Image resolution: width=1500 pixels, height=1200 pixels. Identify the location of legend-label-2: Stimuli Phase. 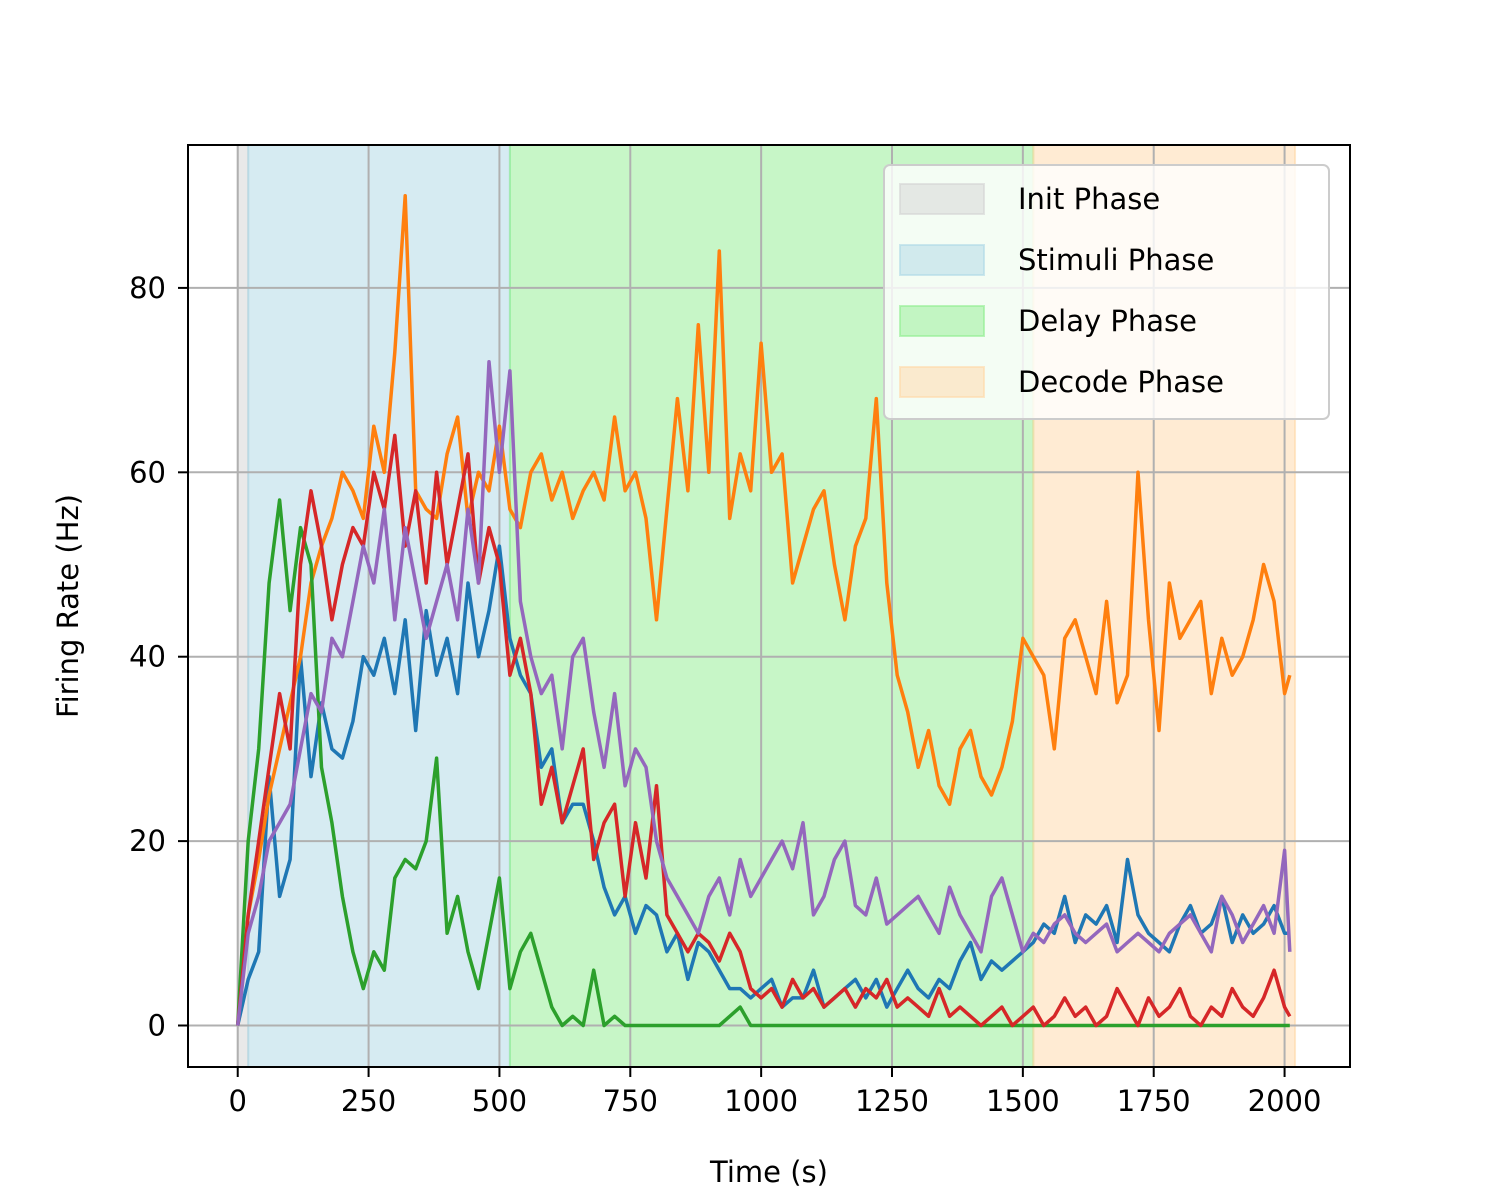
(1116, 260).